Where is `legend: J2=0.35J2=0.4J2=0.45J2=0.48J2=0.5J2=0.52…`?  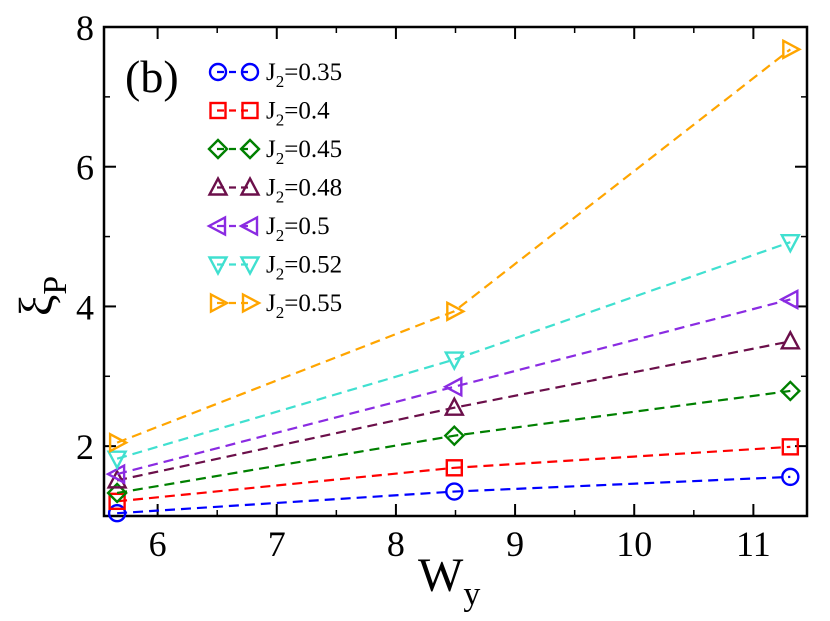 legend: J2=0.35J2=0.4J2=0.45J2=0.48J2=0.5J2=0.52… is located at coordinates (274, 190).